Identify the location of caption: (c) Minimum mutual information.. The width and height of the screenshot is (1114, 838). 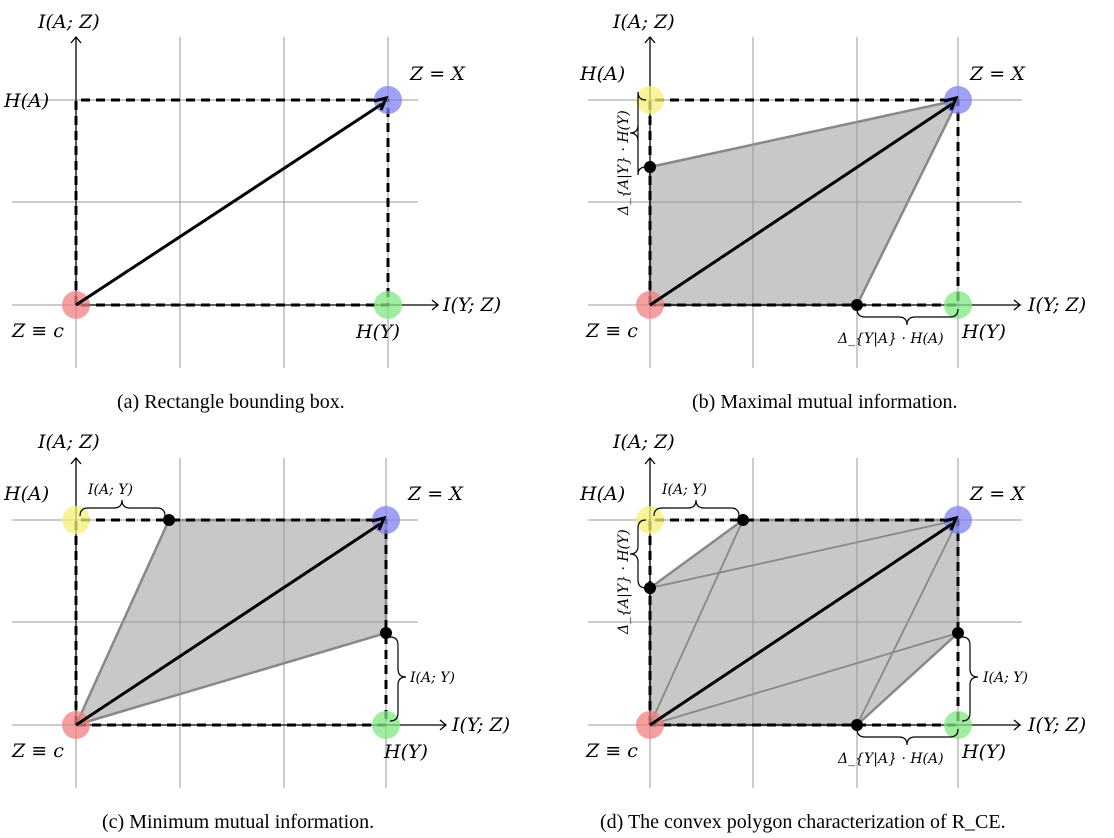
(238, 822).